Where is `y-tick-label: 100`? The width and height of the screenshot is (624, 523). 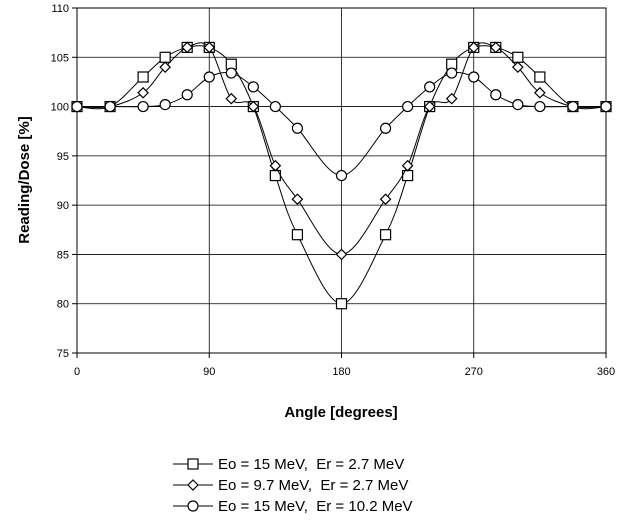
y-tick-label: 100 is located at coordinates (60, 108).